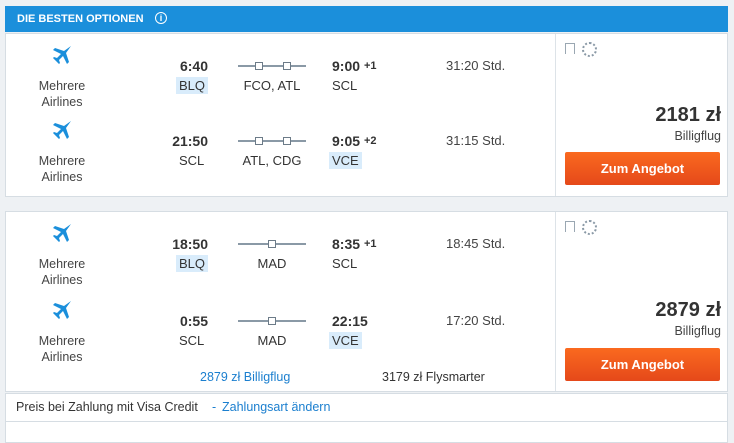  I want to click on stopover-airports: ATL, CDG, so click(272, 160).